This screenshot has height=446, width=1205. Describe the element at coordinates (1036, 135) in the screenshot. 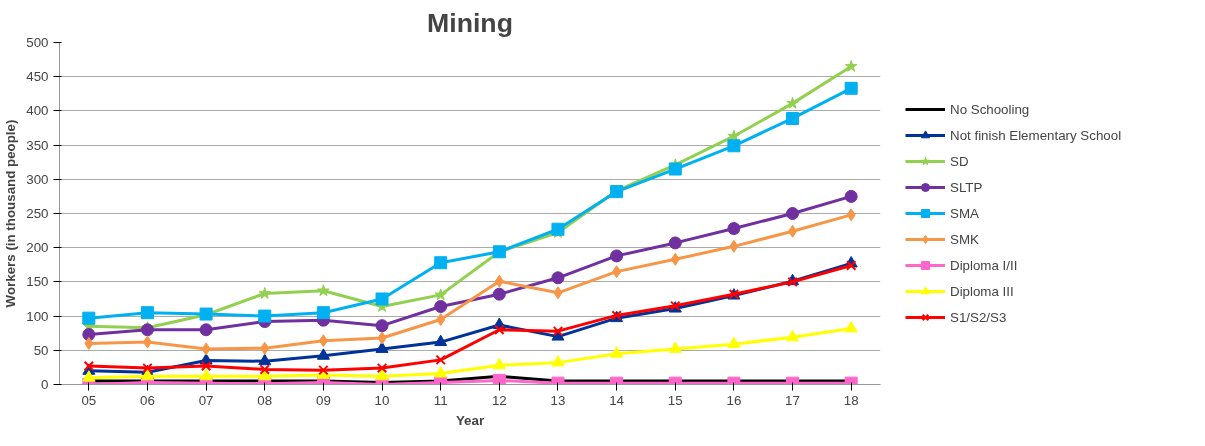

I see `legend-label: Not finish Elementary School` at that location.